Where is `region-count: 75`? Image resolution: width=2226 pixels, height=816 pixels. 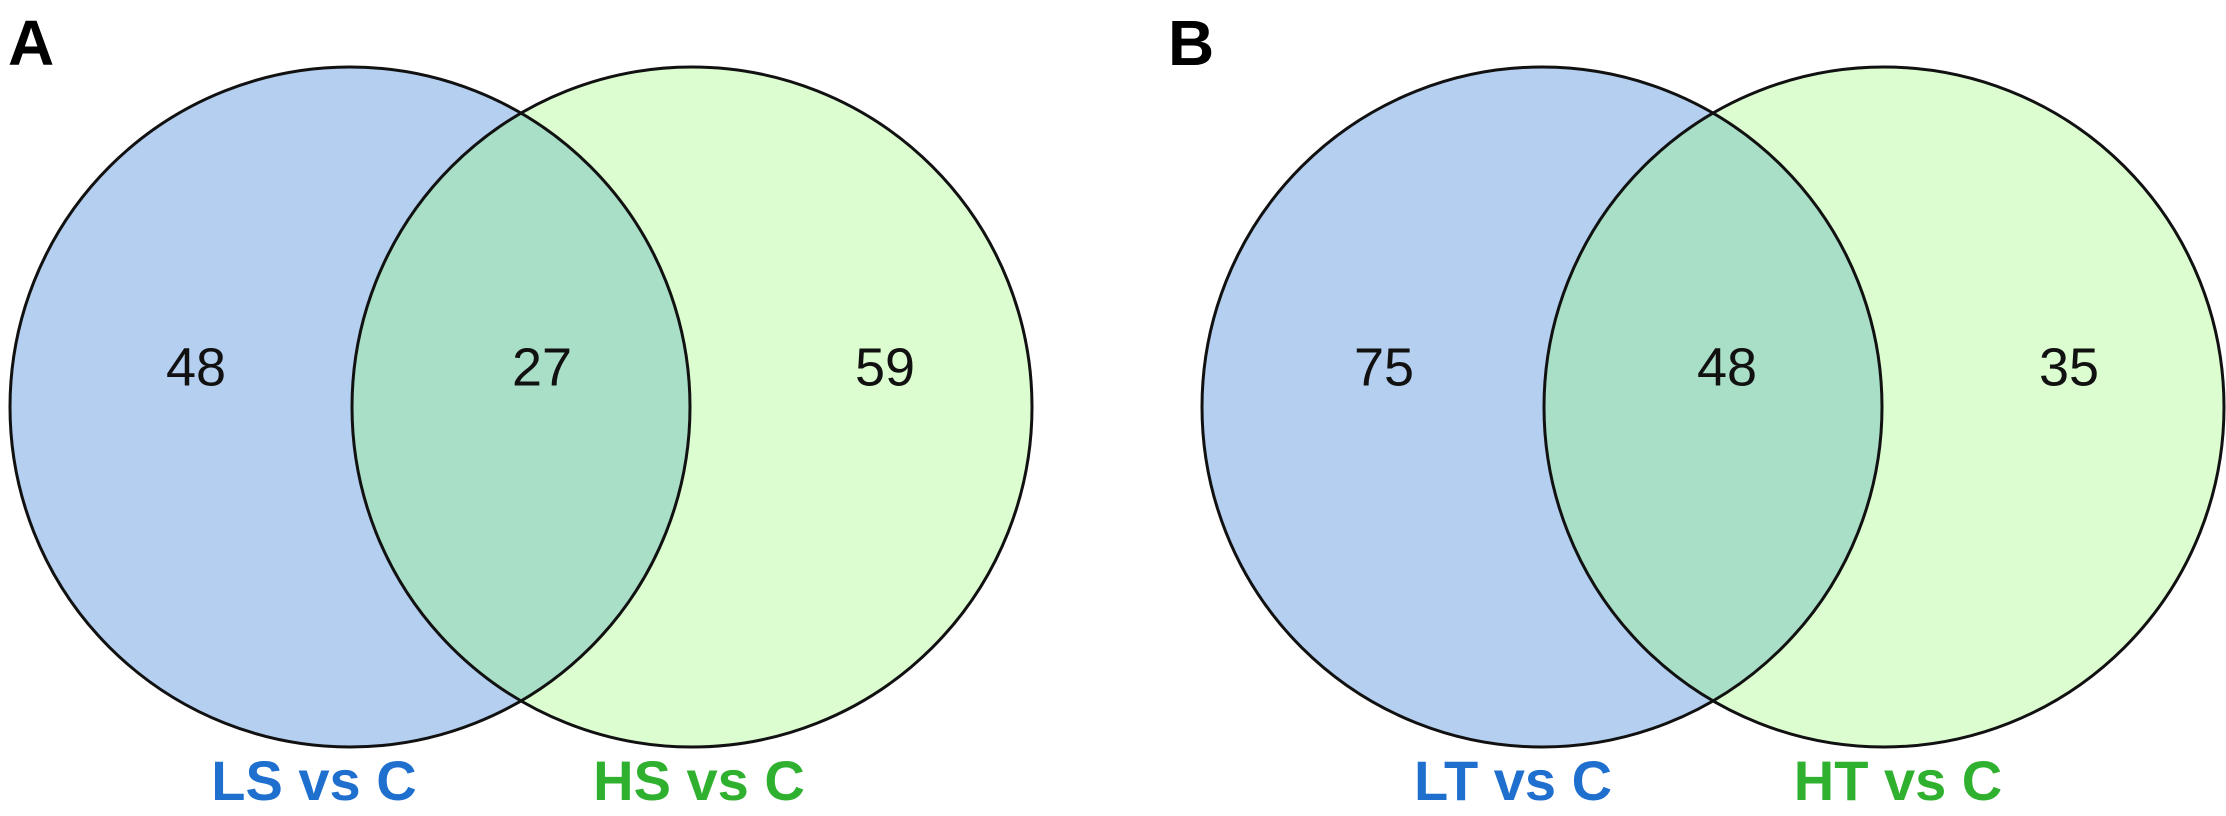 region-count: 75 is located at coordinates (1384, 367).